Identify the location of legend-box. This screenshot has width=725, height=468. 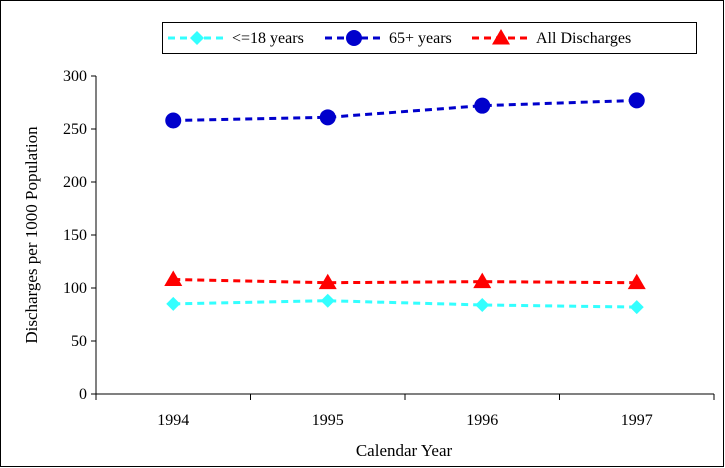
(429, 38).